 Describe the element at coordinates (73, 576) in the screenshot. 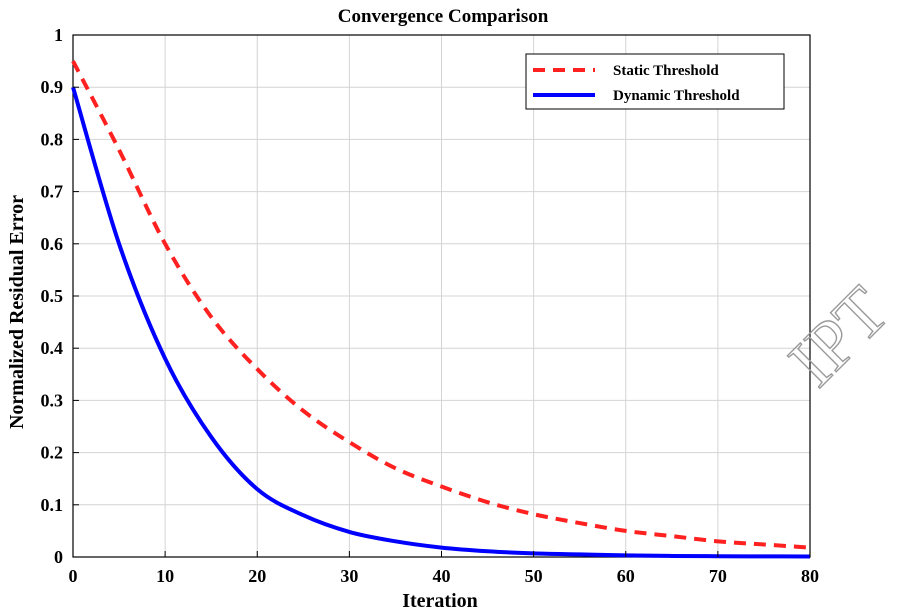

I see `x-tick-label: 0` at that location.